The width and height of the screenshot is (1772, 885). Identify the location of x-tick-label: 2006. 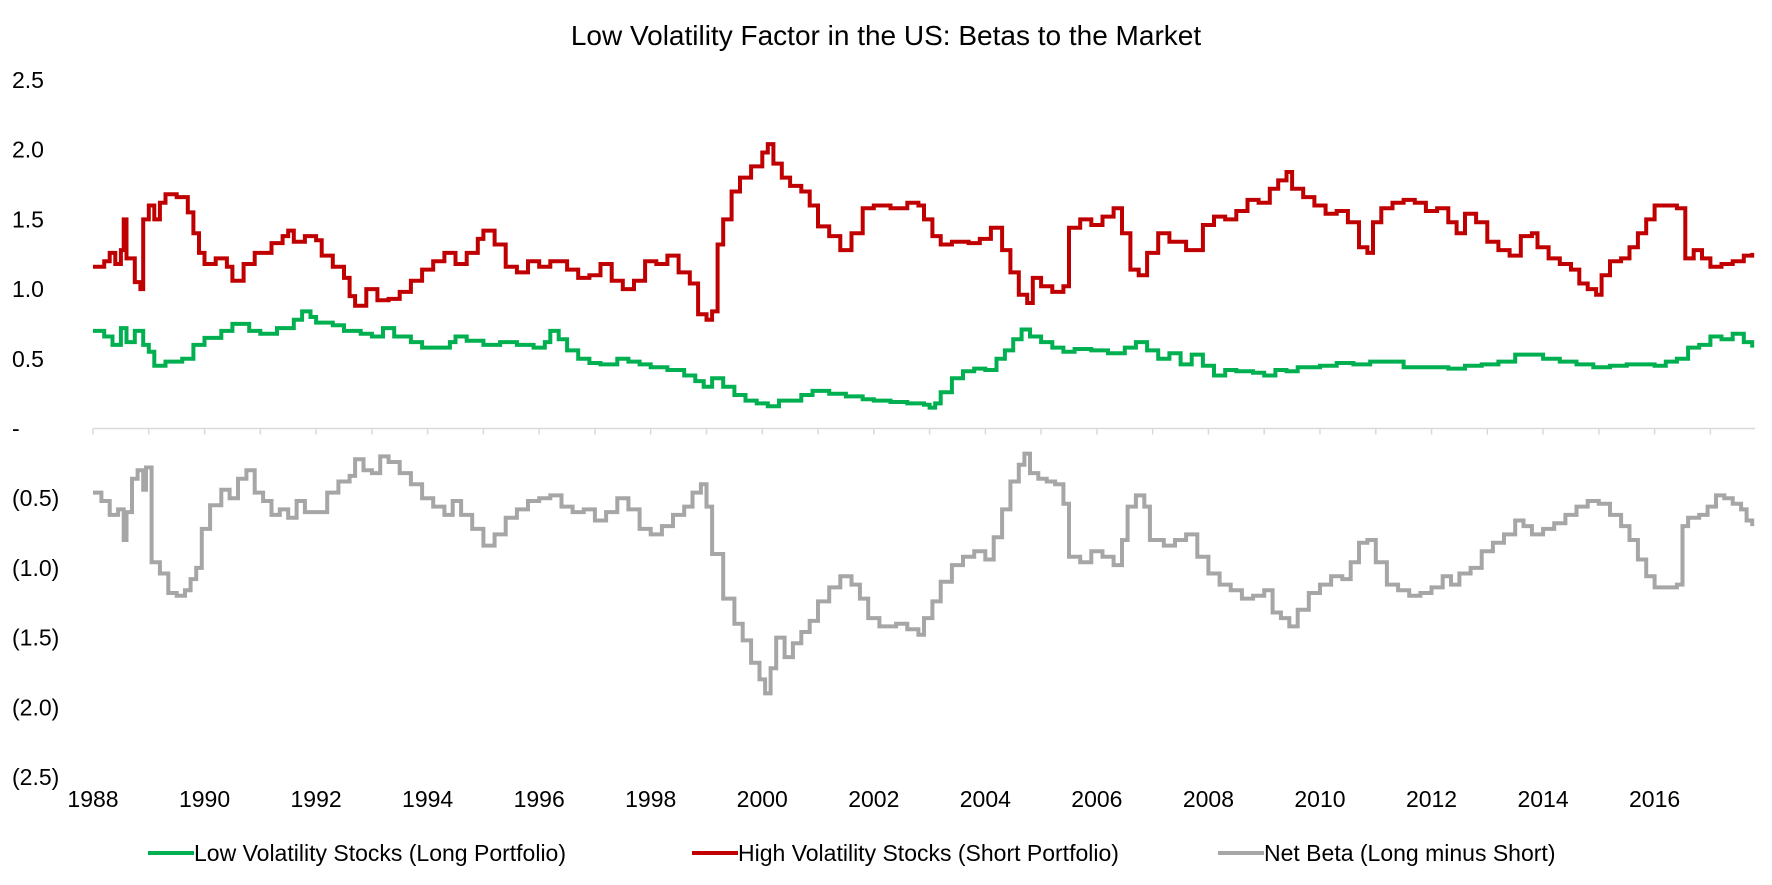
(1096, 799).